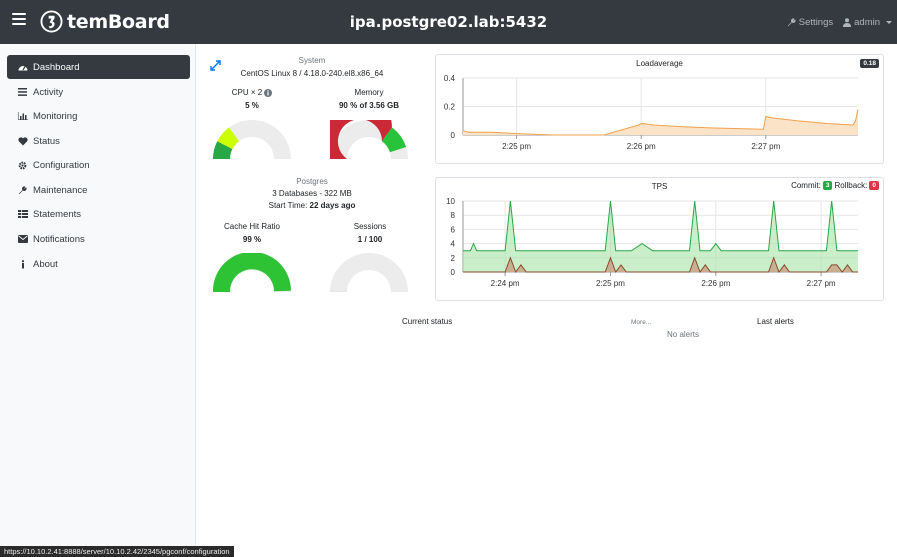 The height and width of the screenshot is (557, 897). Describe the element at coordinates (98, 67) in the screenshot. I see `sidebar-item-dashboard: Dashboard` at that location.